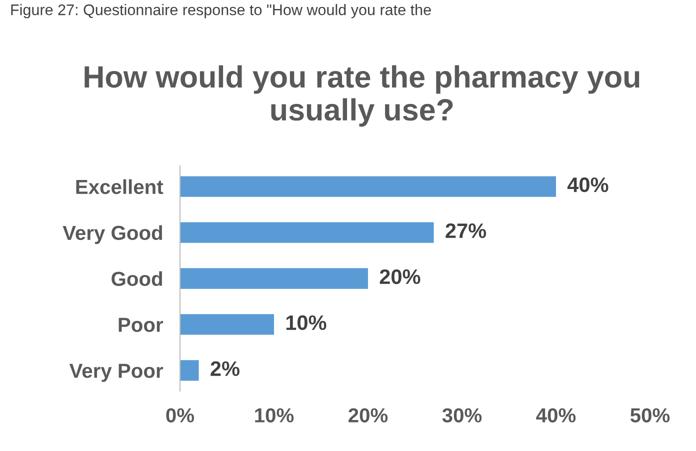 The width and height of the screenshot is (696, 451). What do you see at coordinates (112, 234) in the screenshot?
I see `y-tick-label: Very Good` at bounding box center [112, 234].